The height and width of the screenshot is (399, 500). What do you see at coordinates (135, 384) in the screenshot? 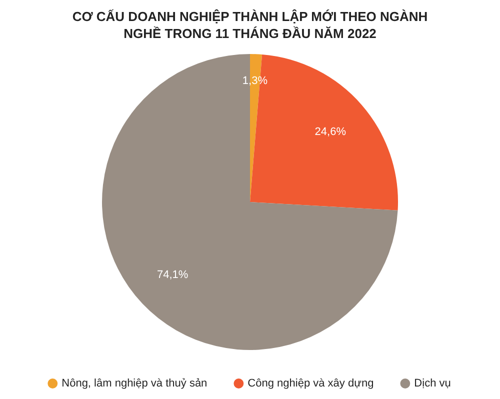
I see `legend-label: Nông, lâm nghiệp và thuỷ sản` at bounding box center [135, 384].